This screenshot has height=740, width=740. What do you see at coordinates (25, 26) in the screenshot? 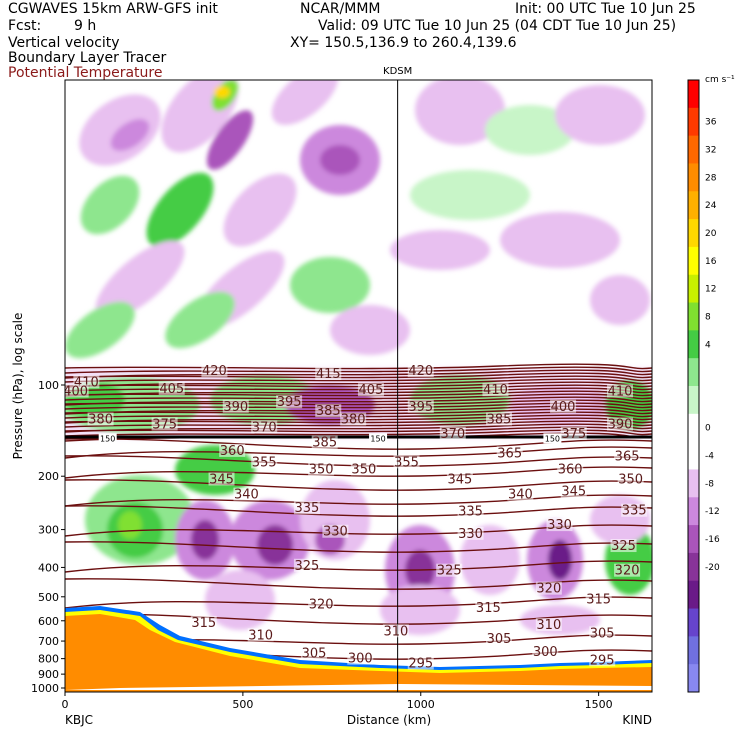
I see `fcst-label: Fcst:` at bounding box center [25, 26].